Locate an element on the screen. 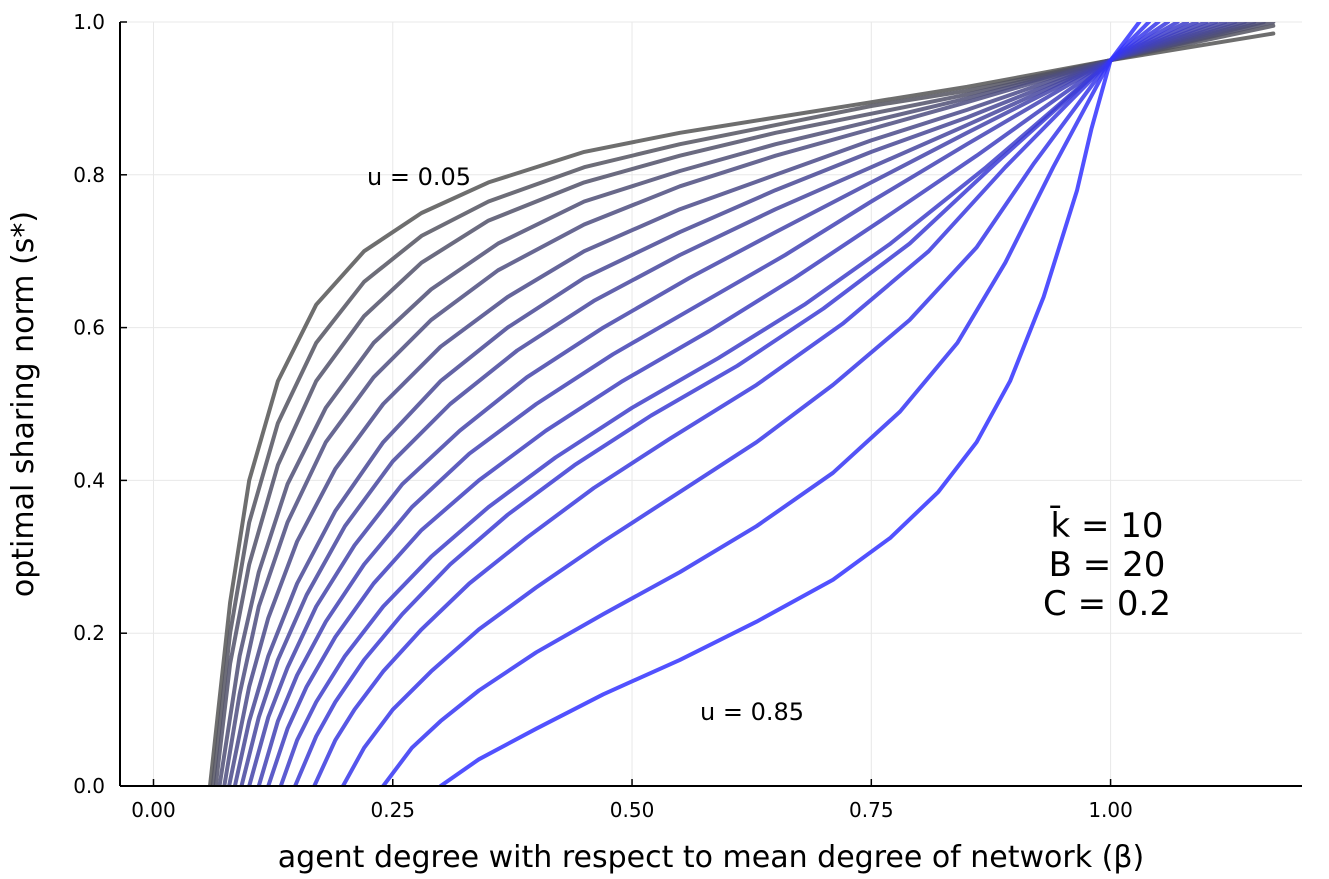 This screenshot has height=879, width=1329. annotation-u-high: u = 0.85 is located at coordinates (752, 712).